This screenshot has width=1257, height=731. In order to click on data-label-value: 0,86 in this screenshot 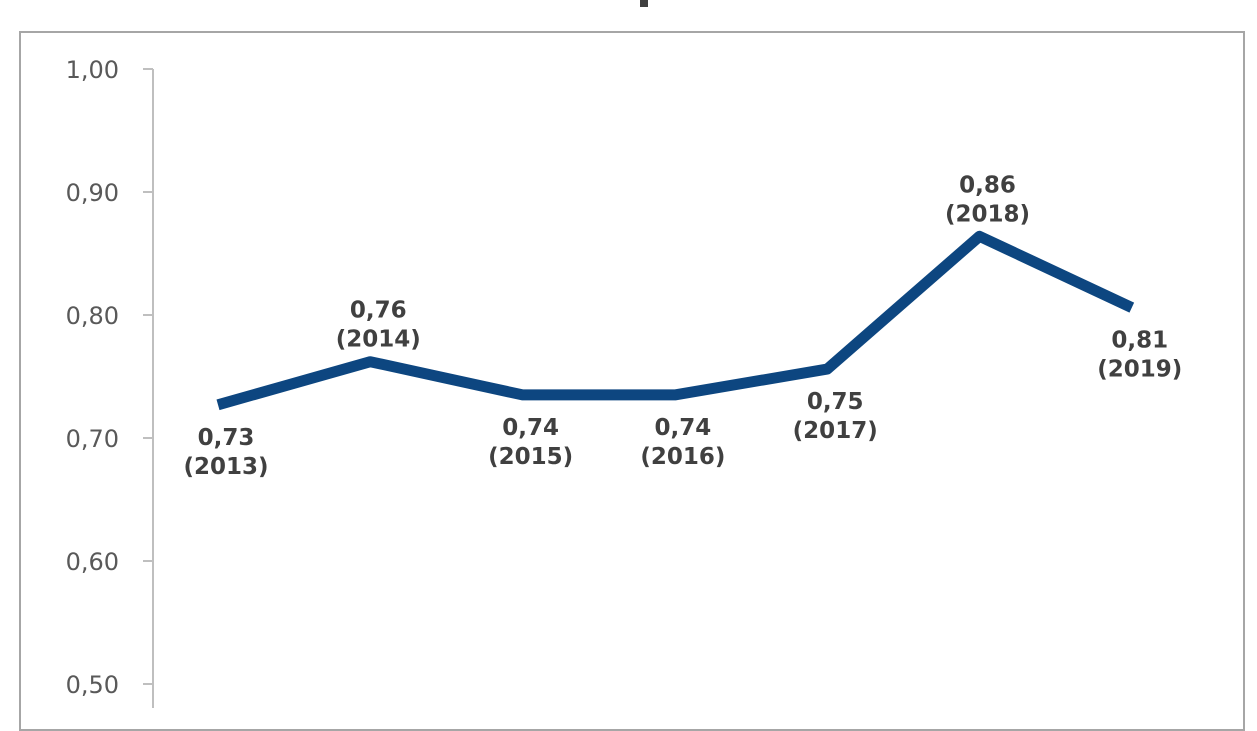, I will do `click(987, 185)`.